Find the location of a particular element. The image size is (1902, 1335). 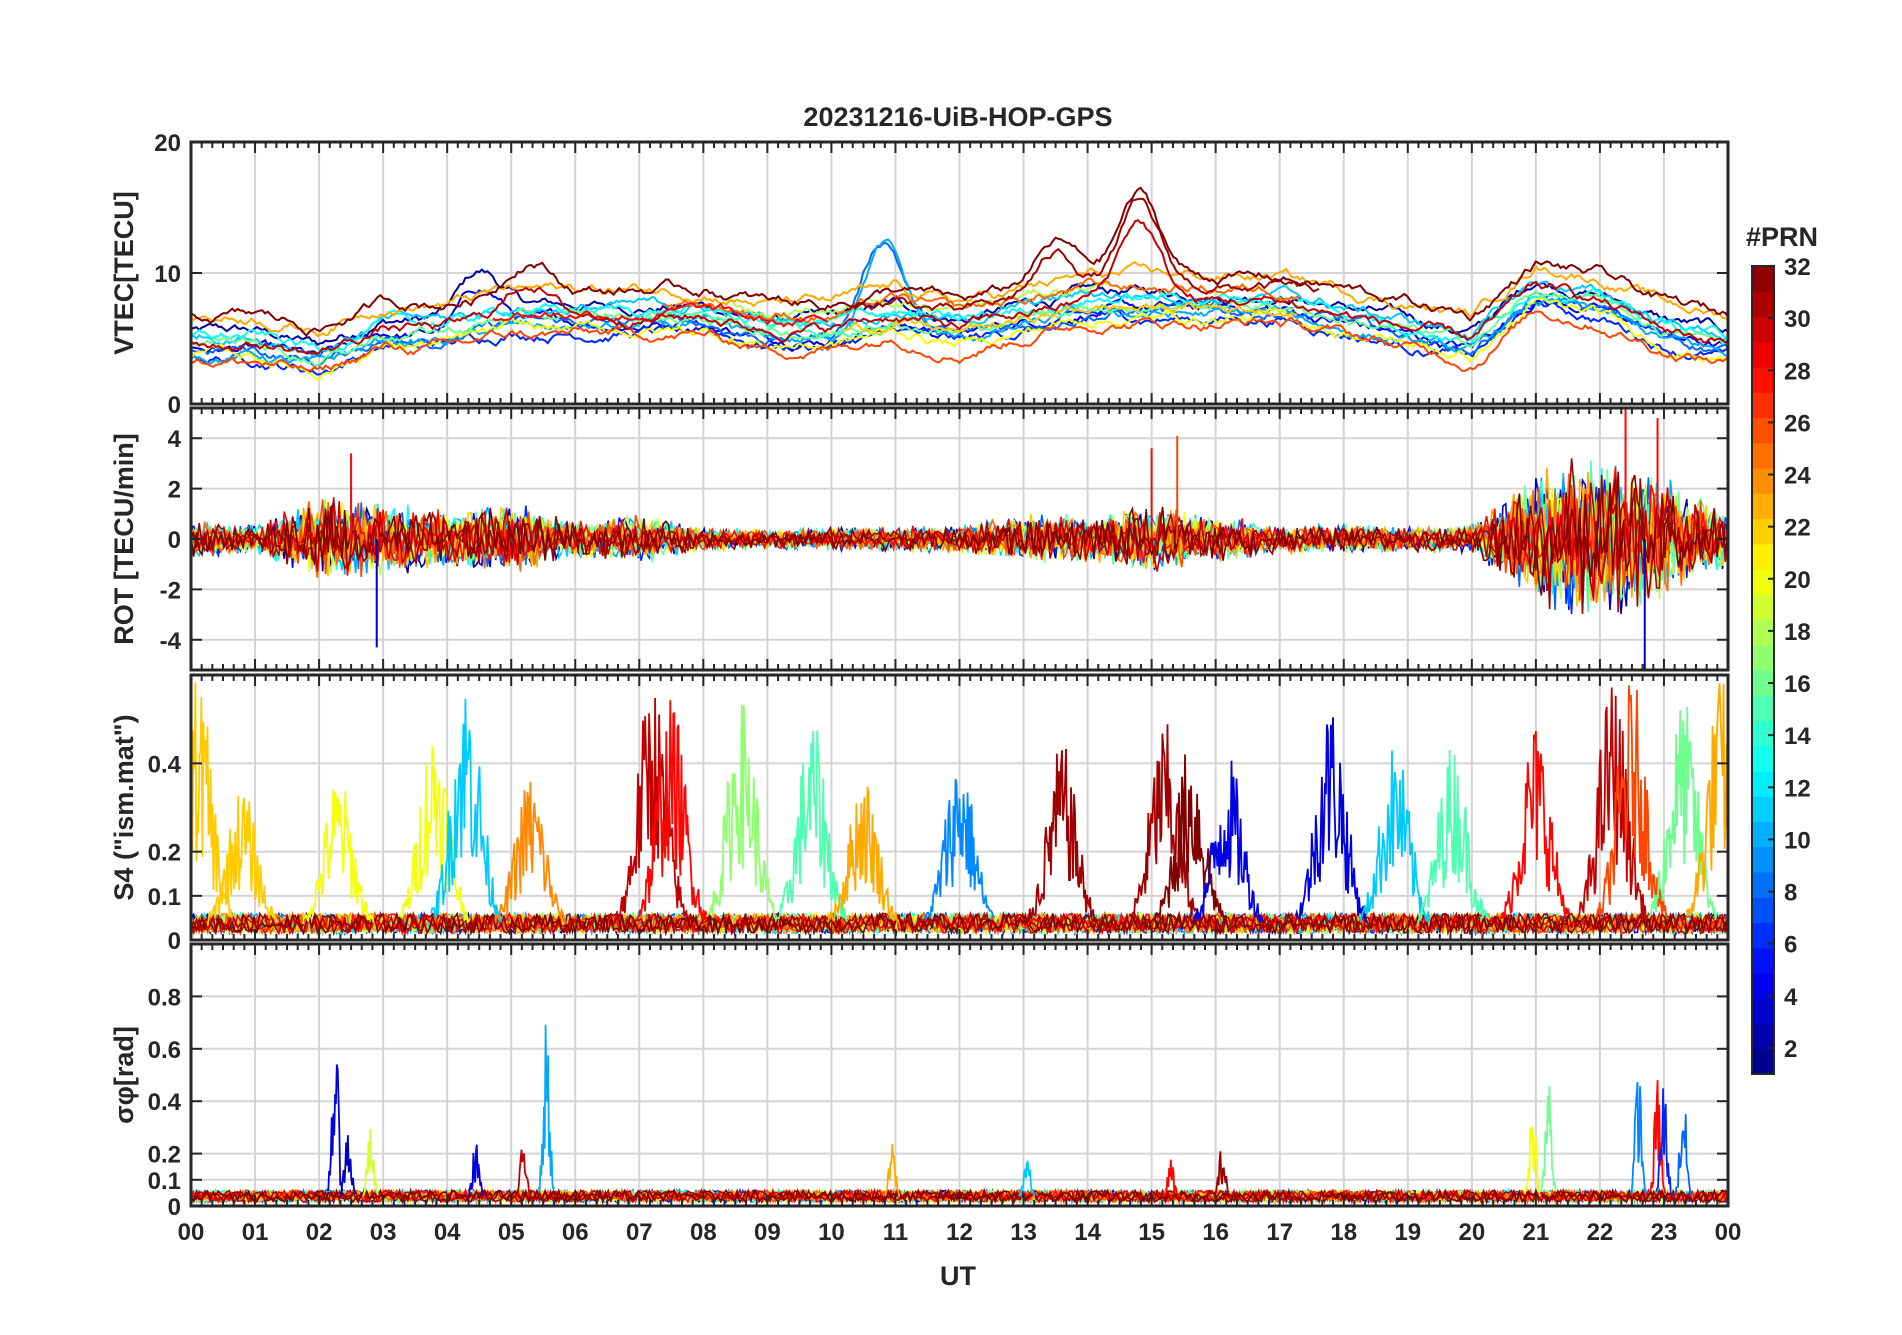

colorbar-frame is located at coordinates (1763, 670).